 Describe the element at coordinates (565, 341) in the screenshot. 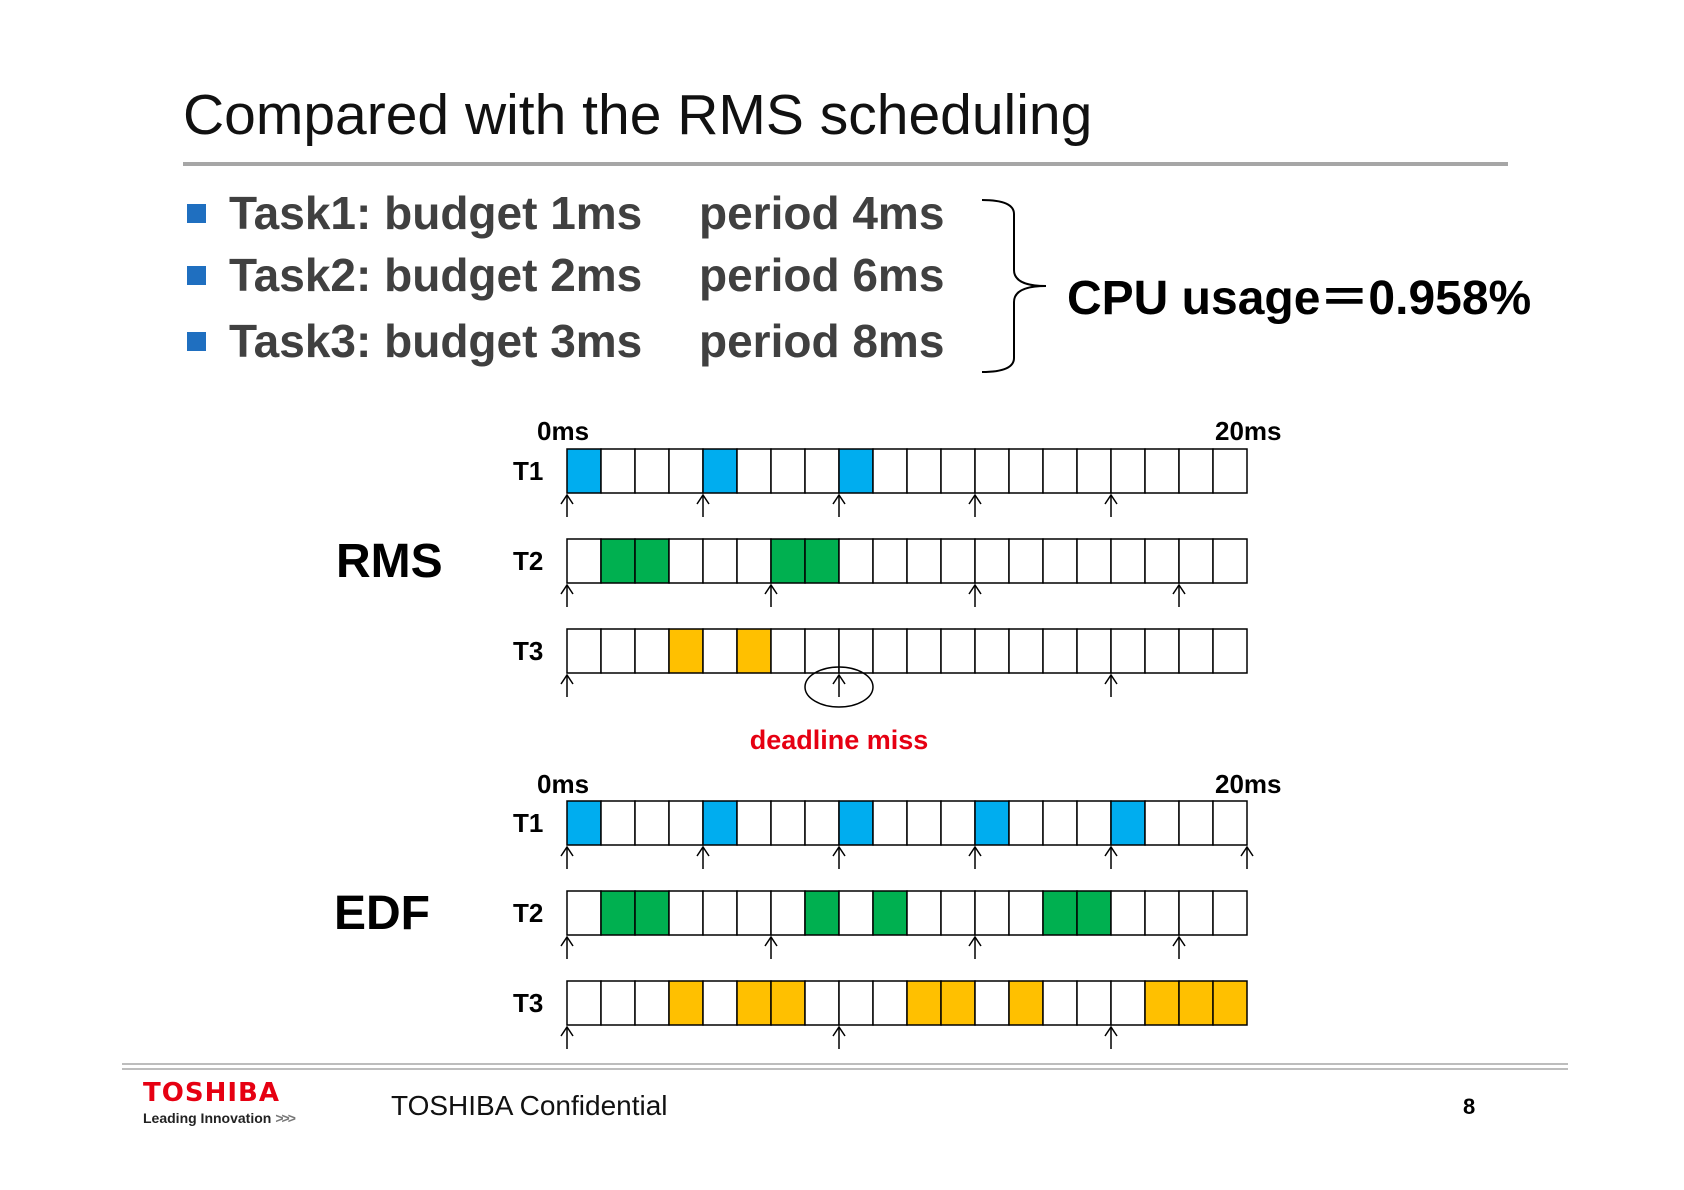

I see `task-bullet-3: Task3: budget 3ms period 8ms` at that location.